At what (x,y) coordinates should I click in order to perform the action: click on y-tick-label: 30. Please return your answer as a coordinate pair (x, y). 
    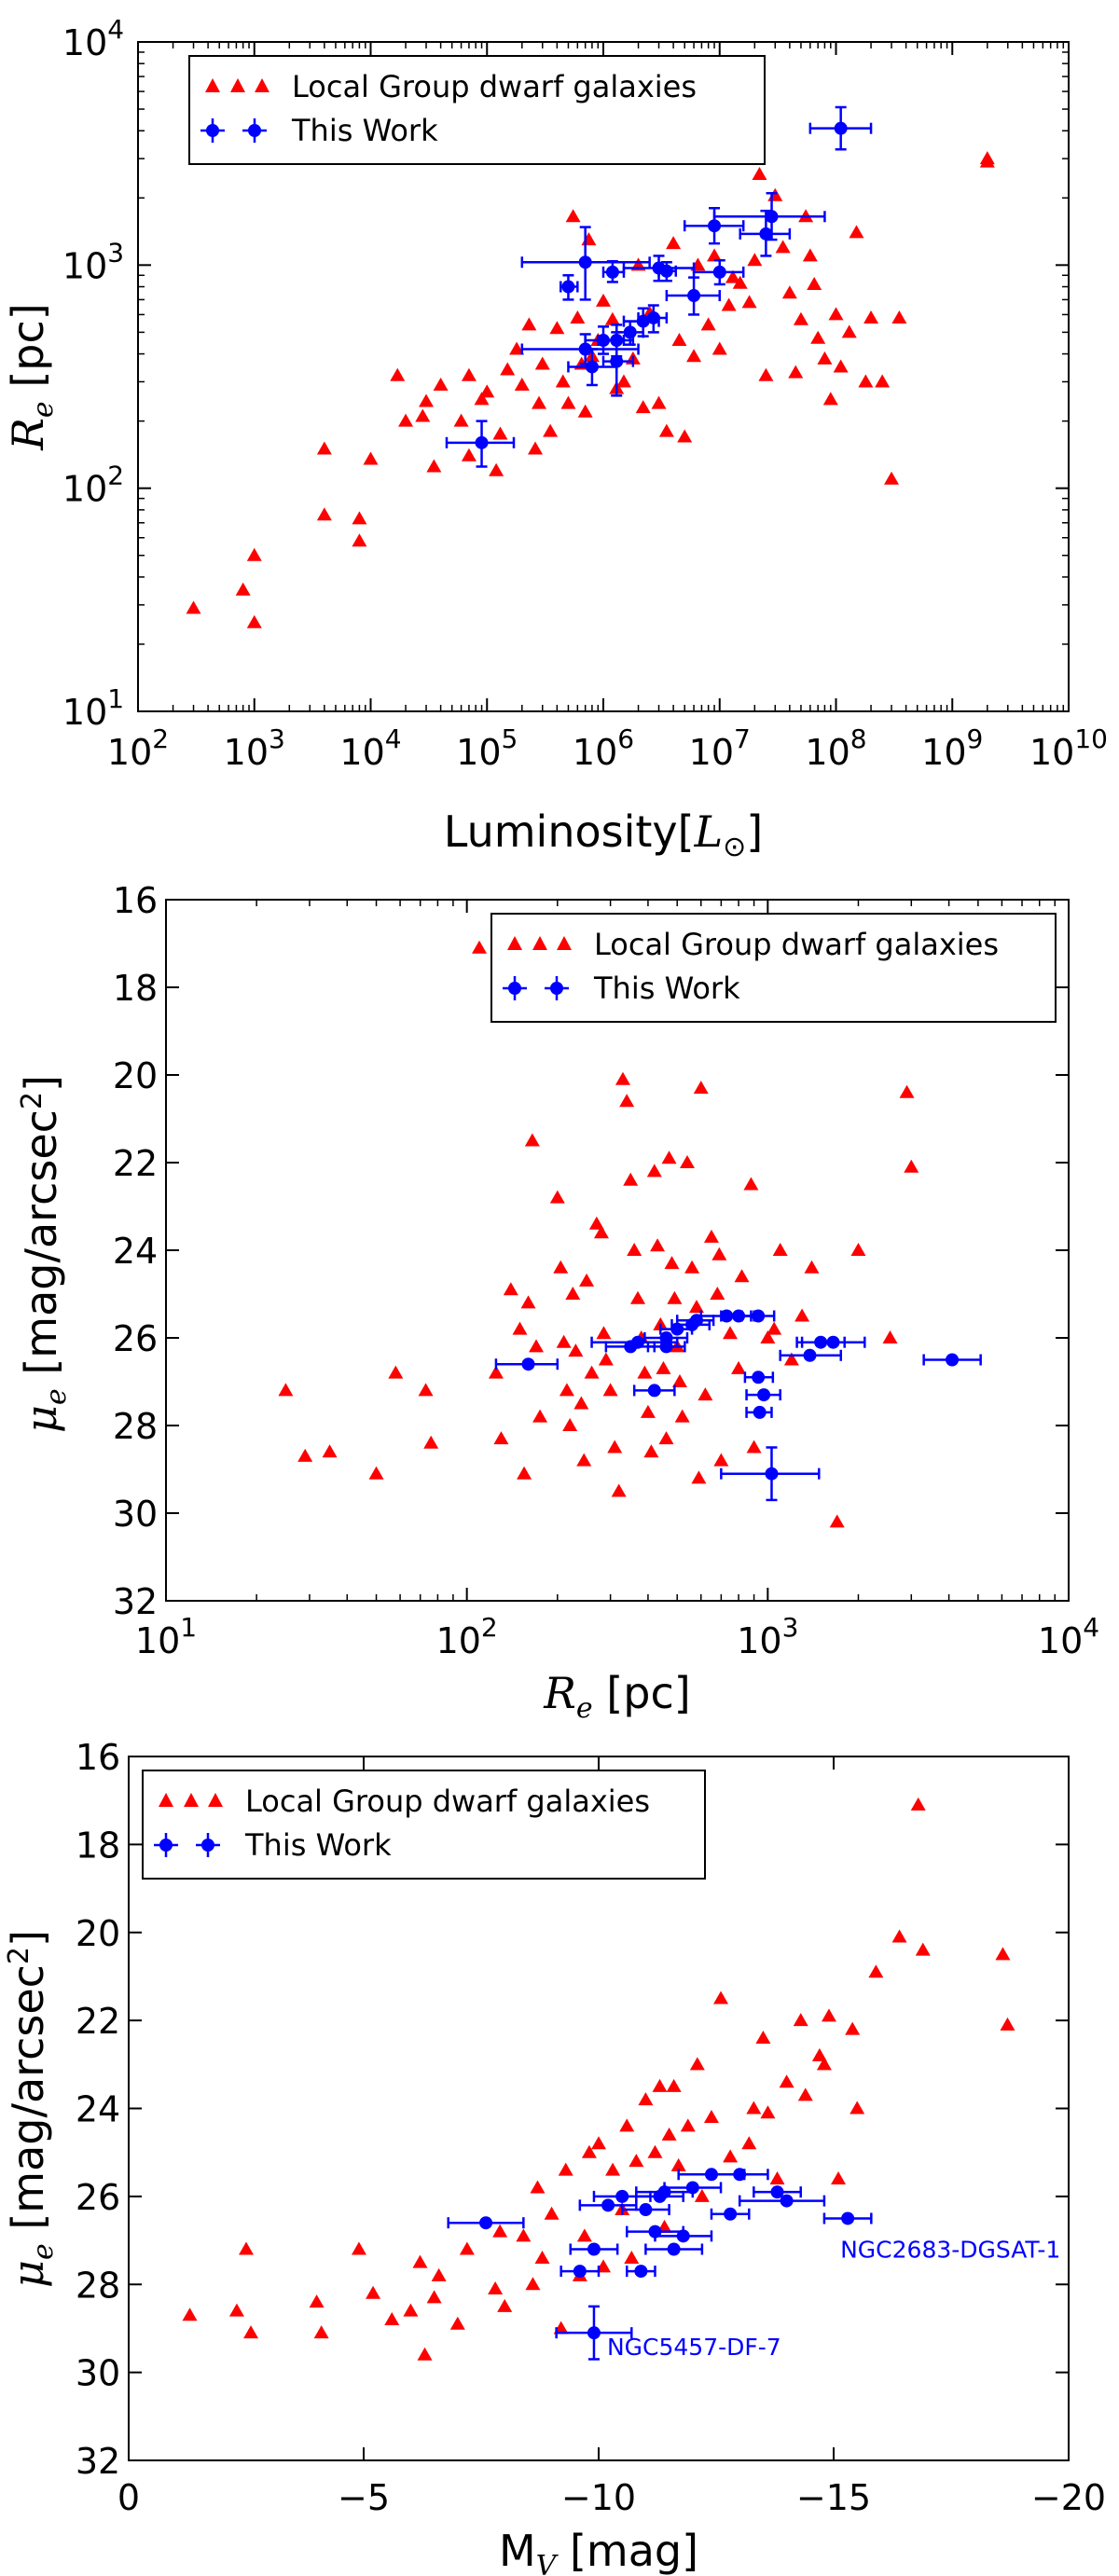
    Looking at the image, I should click on (98, 2373).